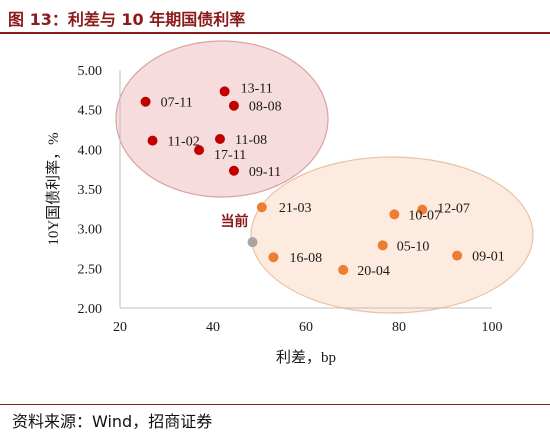 The height and width of the screenshot is (437, 550). Describe the element at coordinates (222, 119) in the screenshot. I see `red-cluster-ellipse` at that location.